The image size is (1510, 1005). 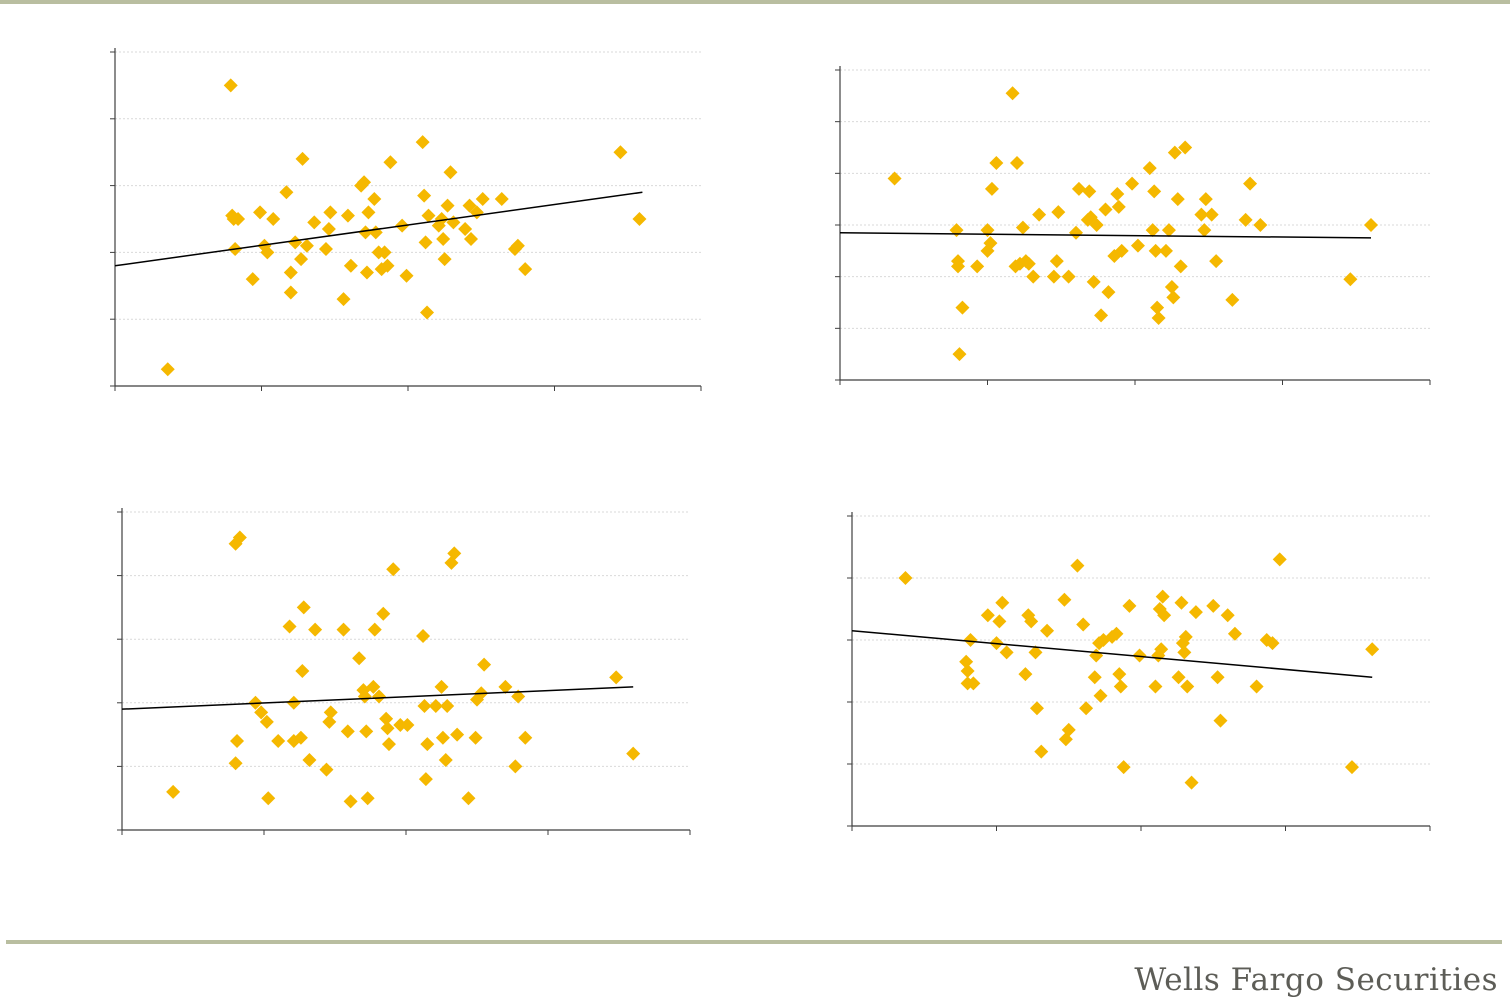 I want to click on chart-1-trendline, so click(x=378, y=229).